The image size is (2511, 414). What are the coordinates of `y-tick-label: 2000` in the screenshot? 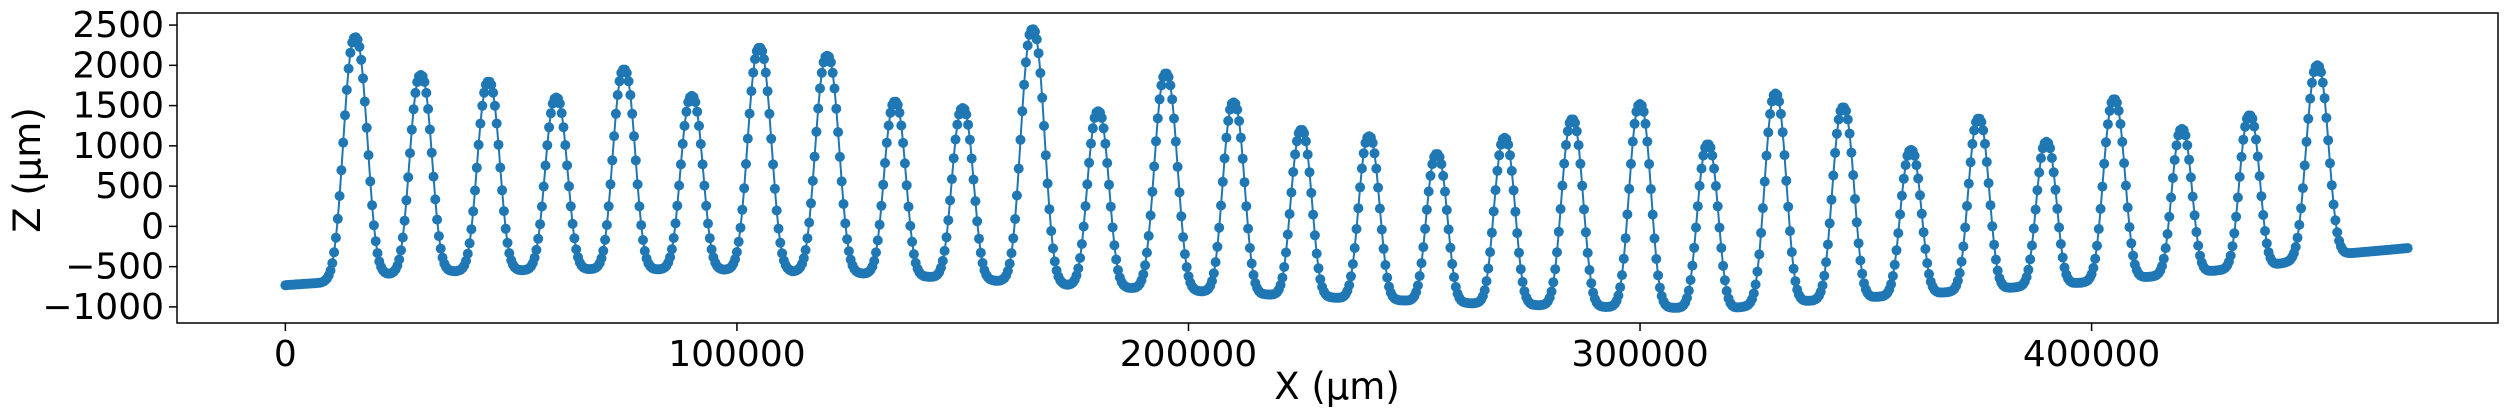 It's located at (118, 65).